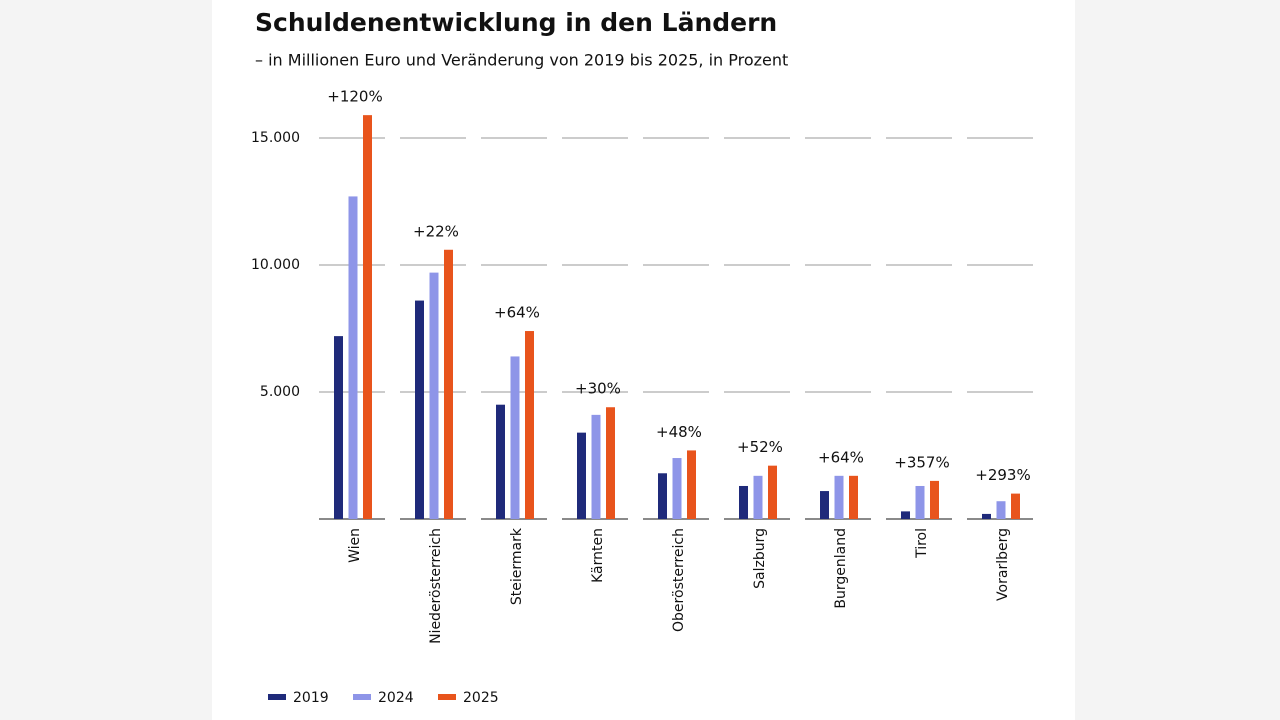  What do you see at coordinates (275, 265) in the screenshot?
I see `y-tick-label: 10.000` at bounding box center [275, 265].